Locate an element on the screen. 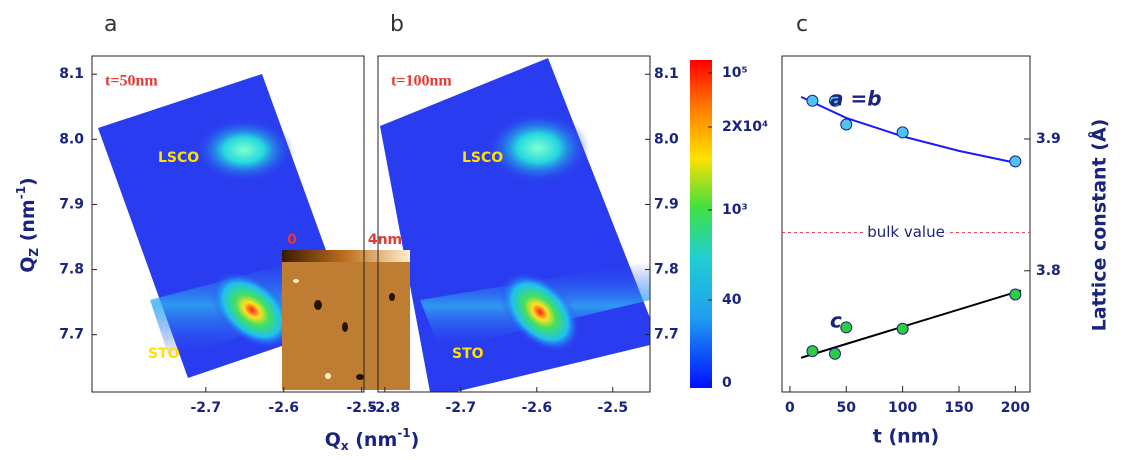 The height and width of the screenshot is (460, 1128). axis-title-part: x is located at coordinates (345, 446).